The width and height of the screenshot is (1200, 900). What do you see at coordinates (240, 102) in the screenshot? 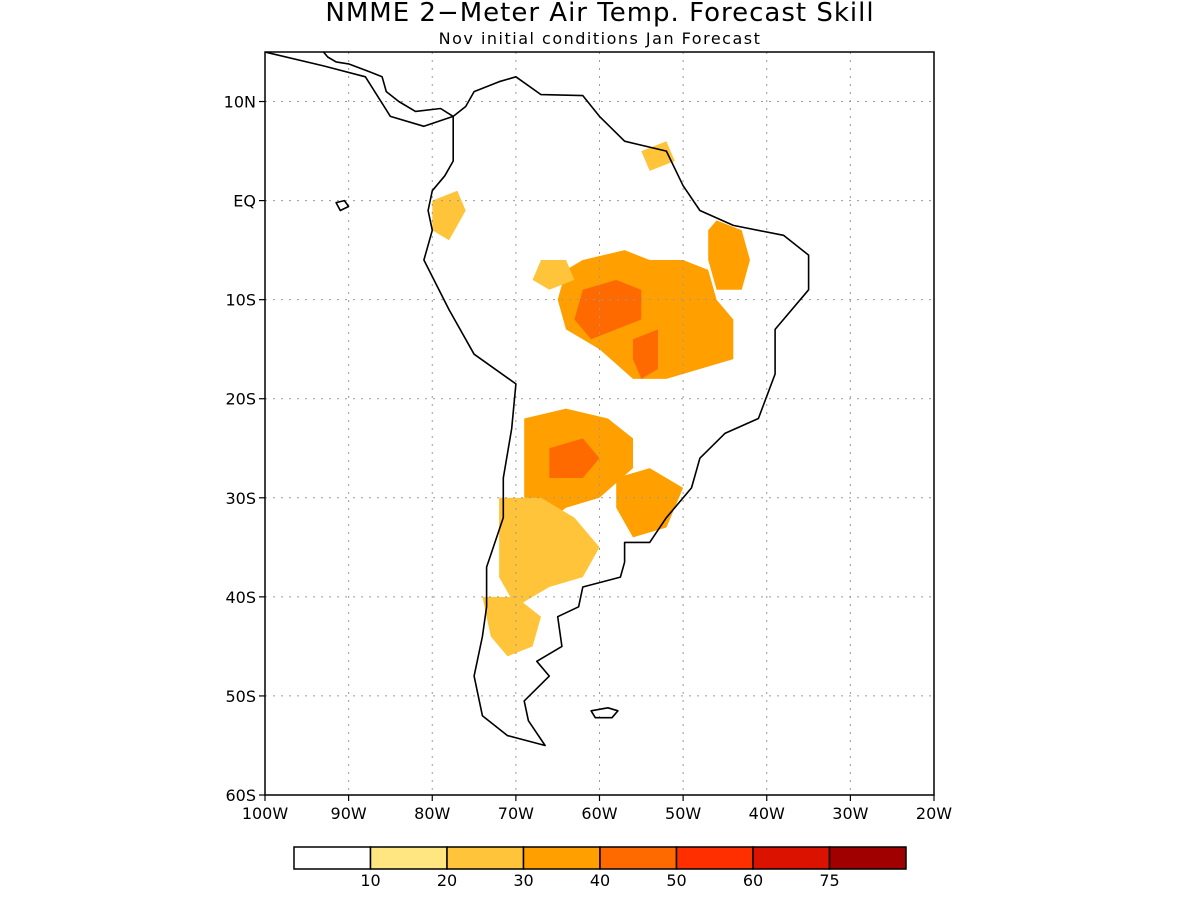
I see `lat-tick-label: 10N` at bounding box center [240, 102].